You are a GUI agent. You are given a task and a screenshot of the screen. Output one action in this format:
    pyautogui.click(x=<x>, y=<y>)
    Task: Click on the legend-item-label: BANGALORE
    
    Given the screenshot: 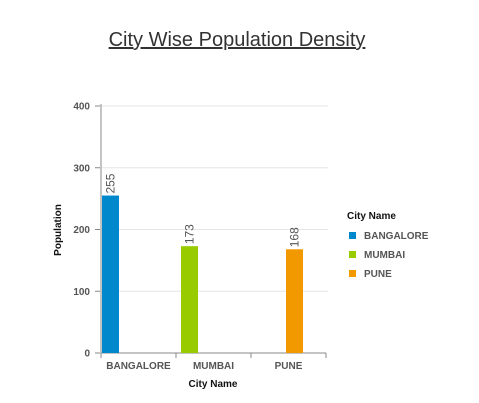 What is the action you would take?
    pyautogui.click(x=396, y=236)
    